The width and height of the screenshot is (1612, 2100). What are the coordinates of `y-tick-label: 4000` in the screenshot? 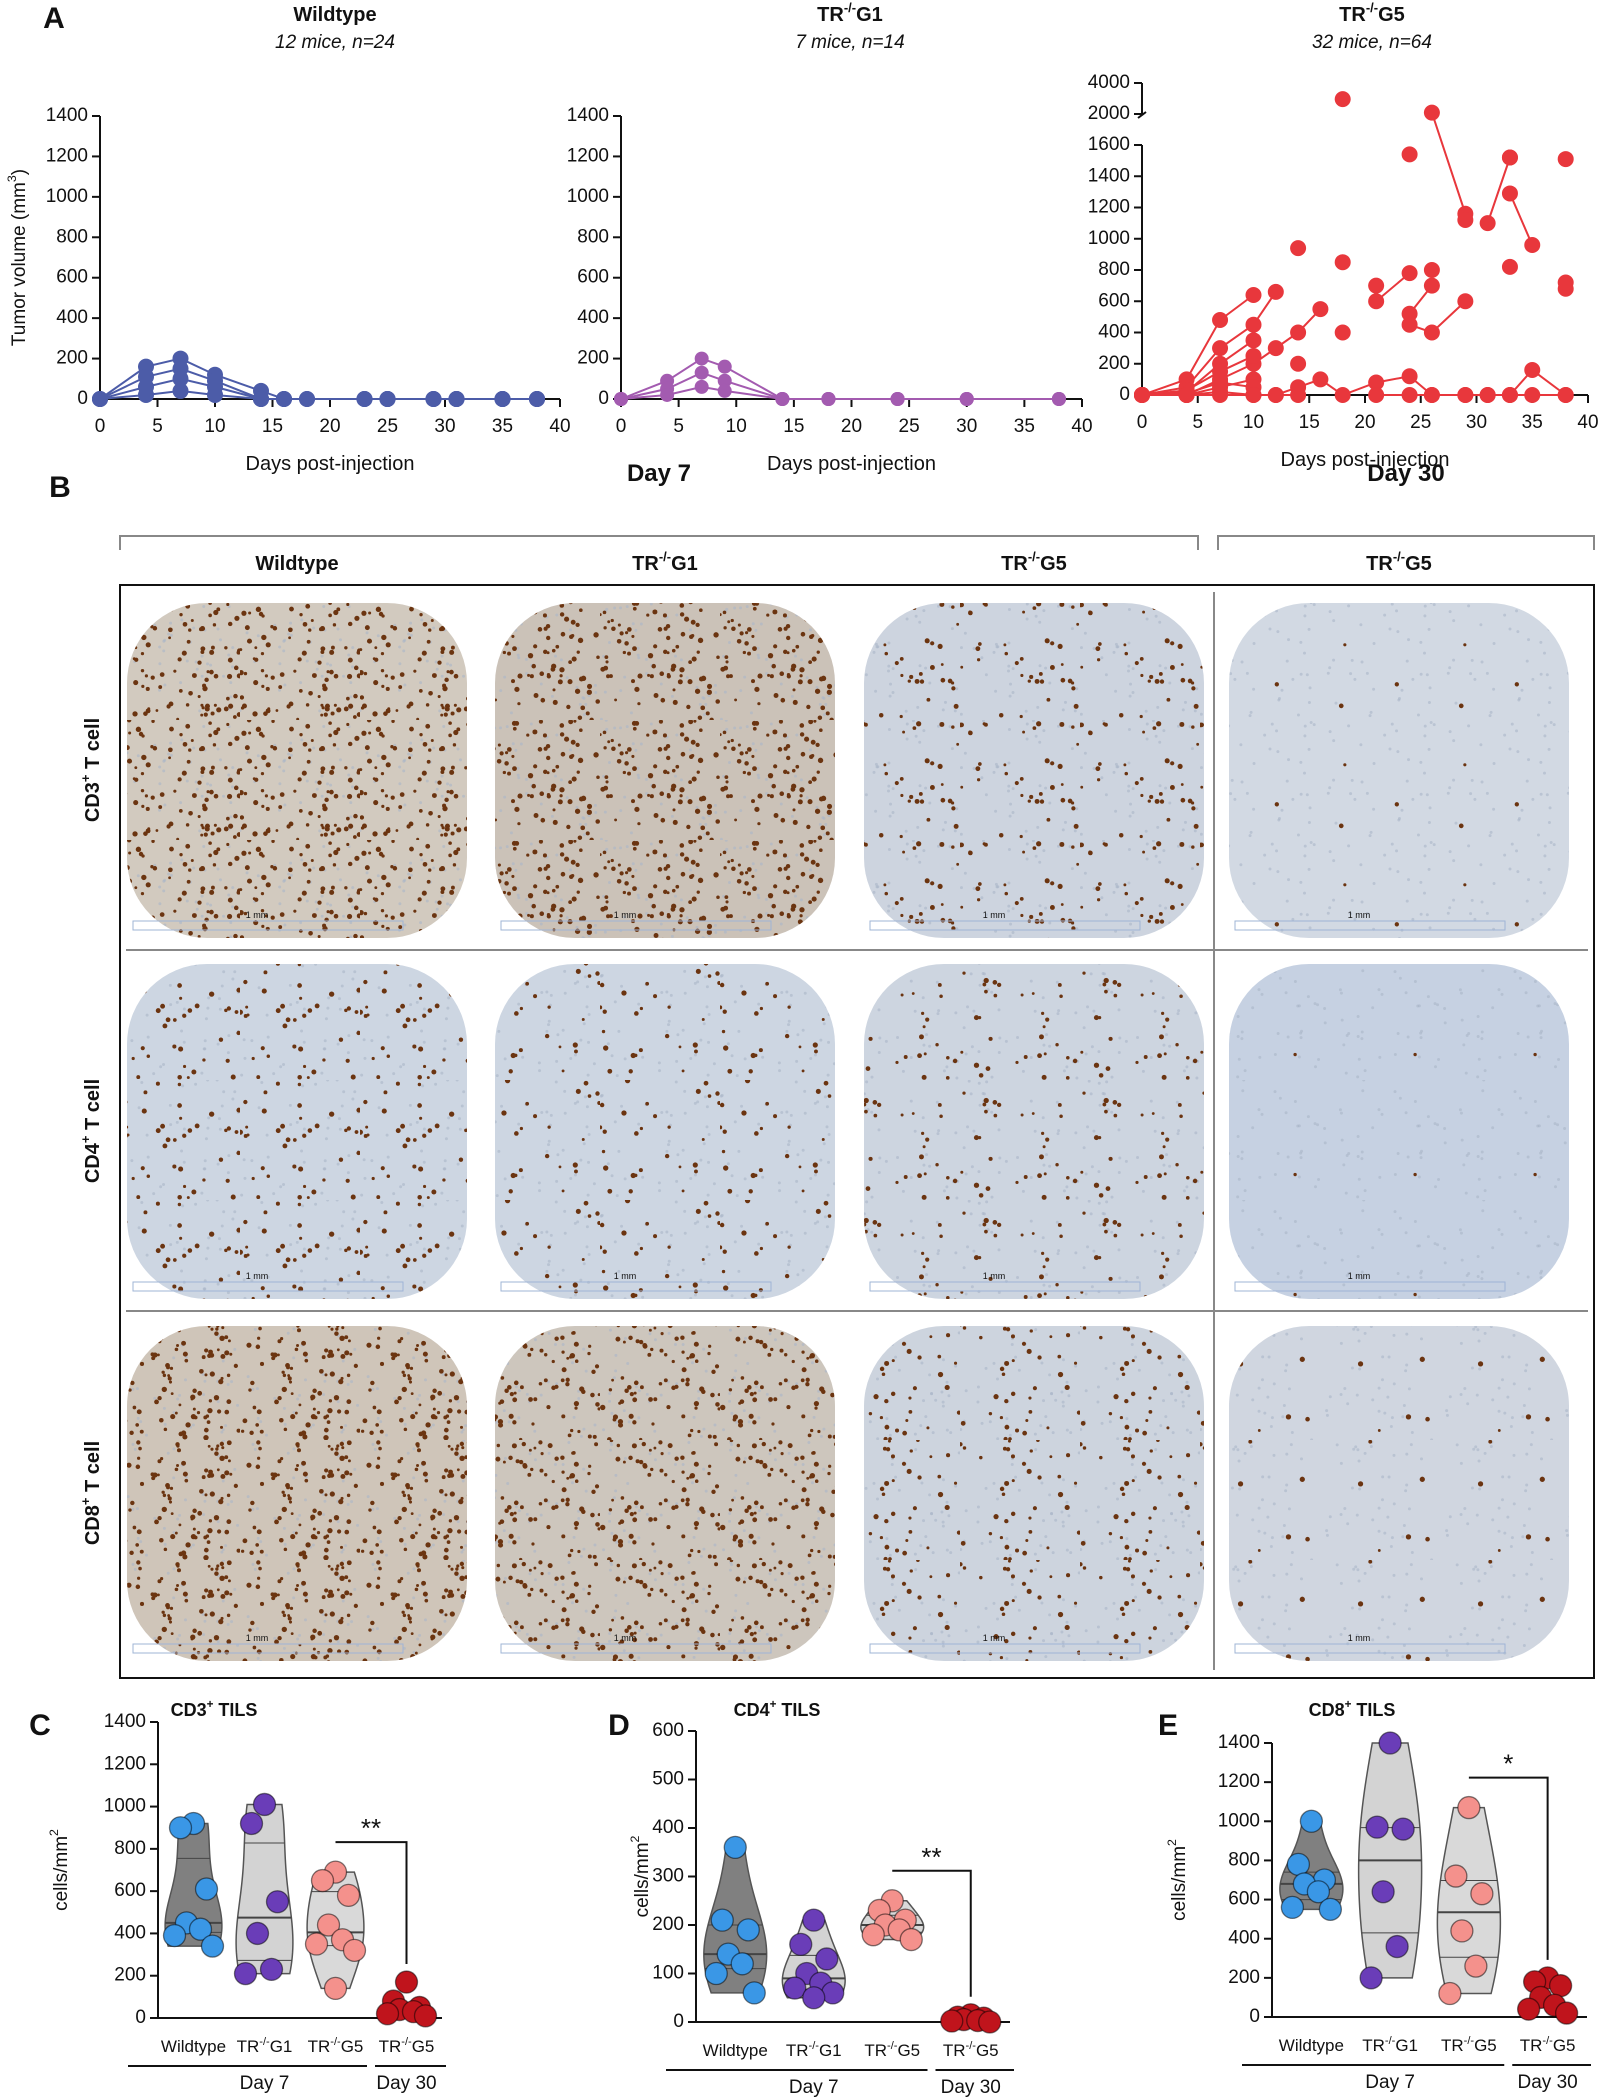 It's located at (1109, 82).